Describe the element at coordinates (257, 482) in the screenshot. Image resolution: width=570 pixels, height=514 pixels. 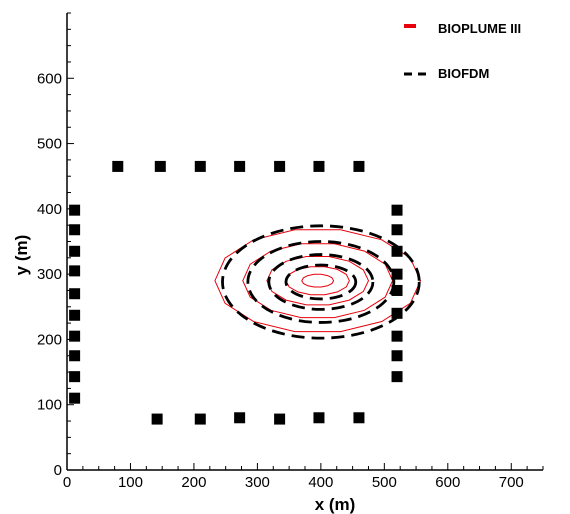
I see `x-tick-label: 300` at that location.